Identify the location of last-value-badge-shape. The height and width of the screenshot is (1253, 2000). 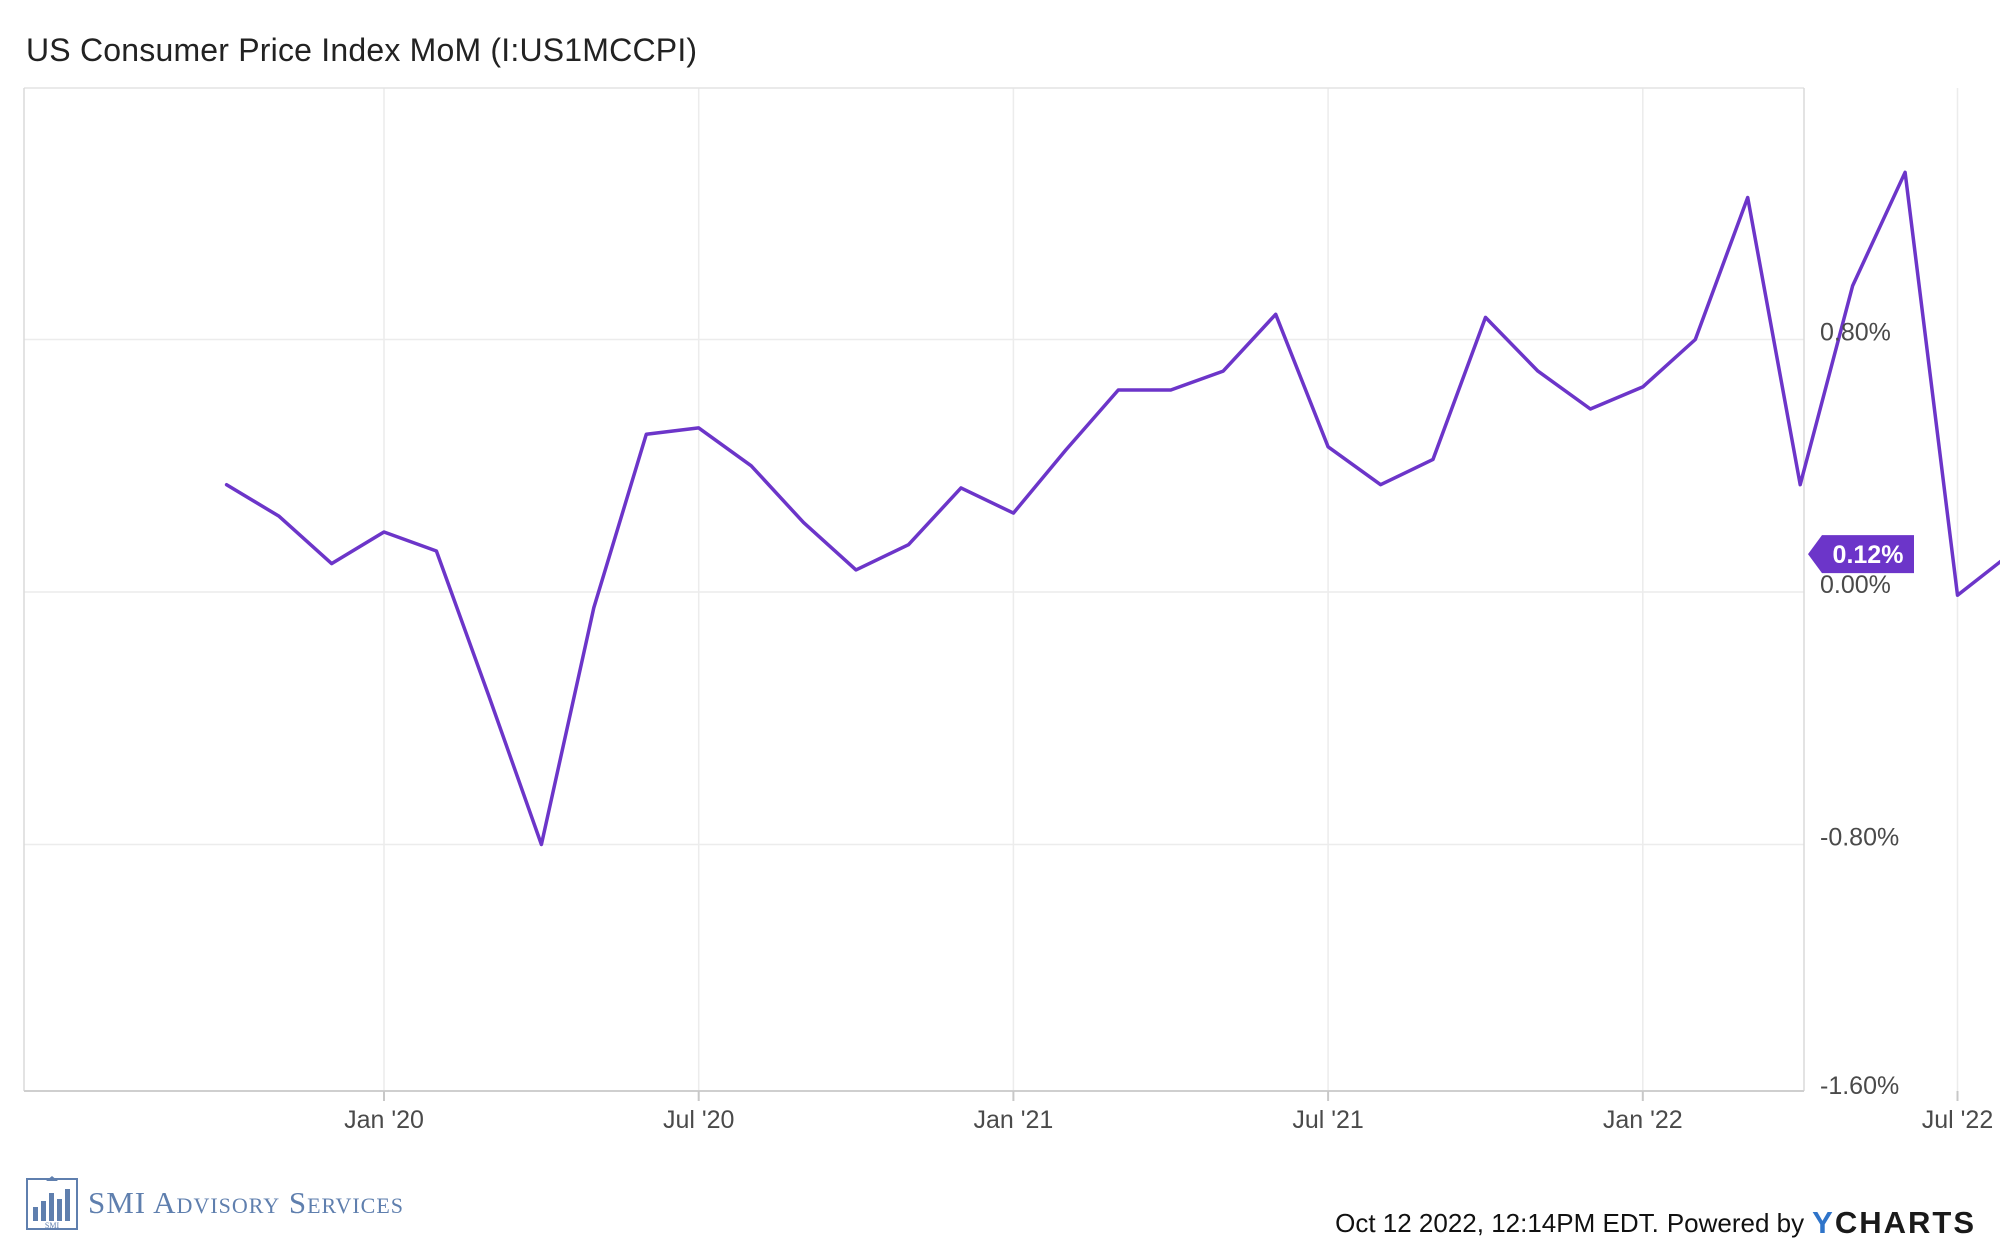
(1861, 554).